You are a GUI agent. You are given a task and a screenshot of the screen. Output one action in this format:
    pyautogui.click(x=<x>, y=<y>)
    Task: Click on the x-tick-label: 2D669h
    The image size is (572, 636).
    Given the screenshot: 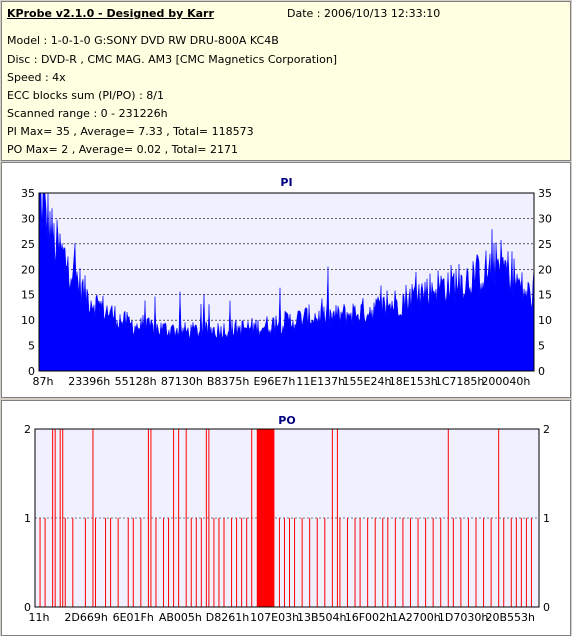 What is the action you would take?
    pyautogui.click(x=85, y=617)
    